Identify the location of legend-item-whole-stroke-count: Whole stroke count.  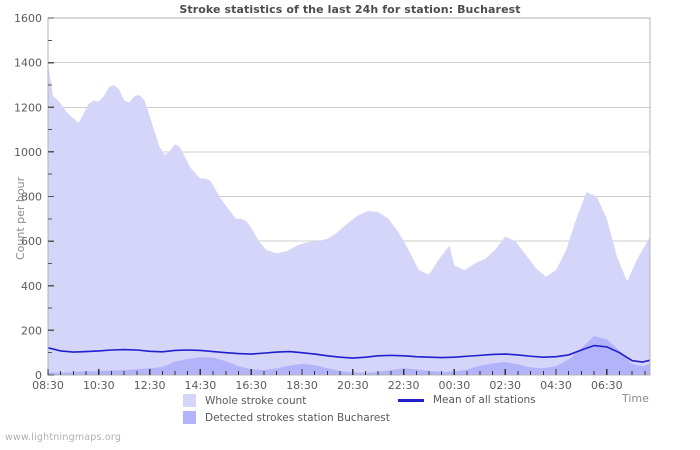
(244, 400).